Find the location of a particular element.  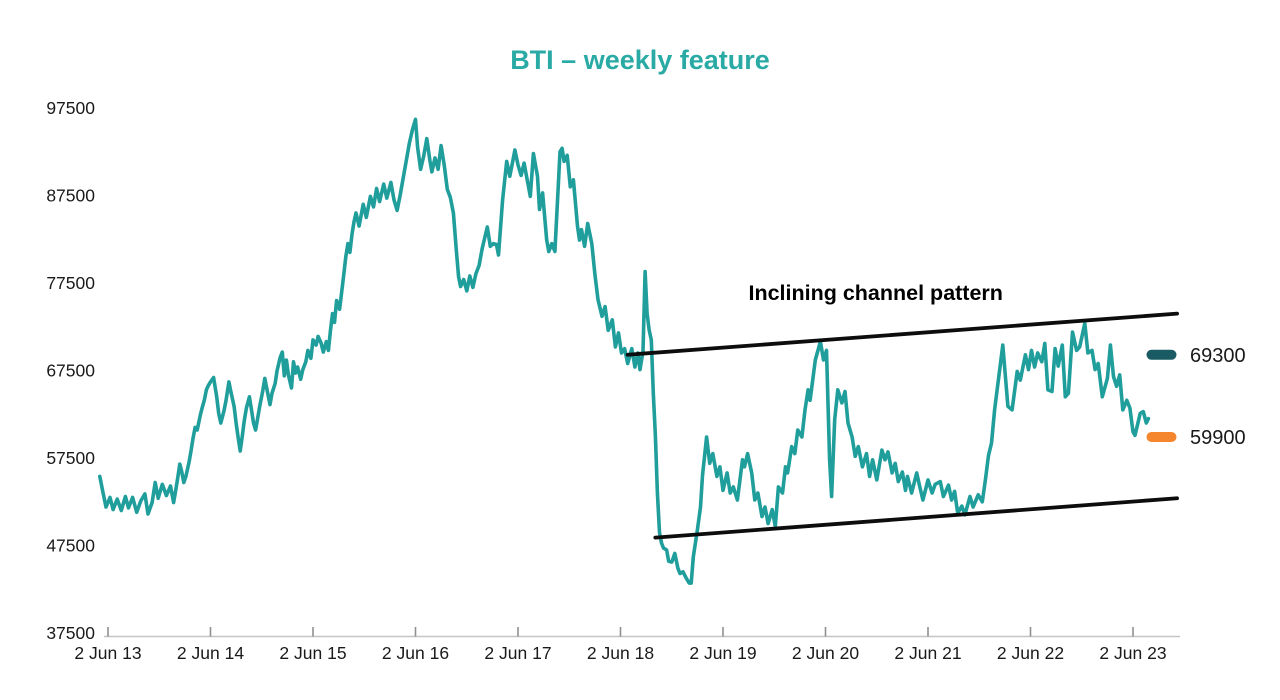

y-axis-label: 57500 is located at coordinates (70, 458).